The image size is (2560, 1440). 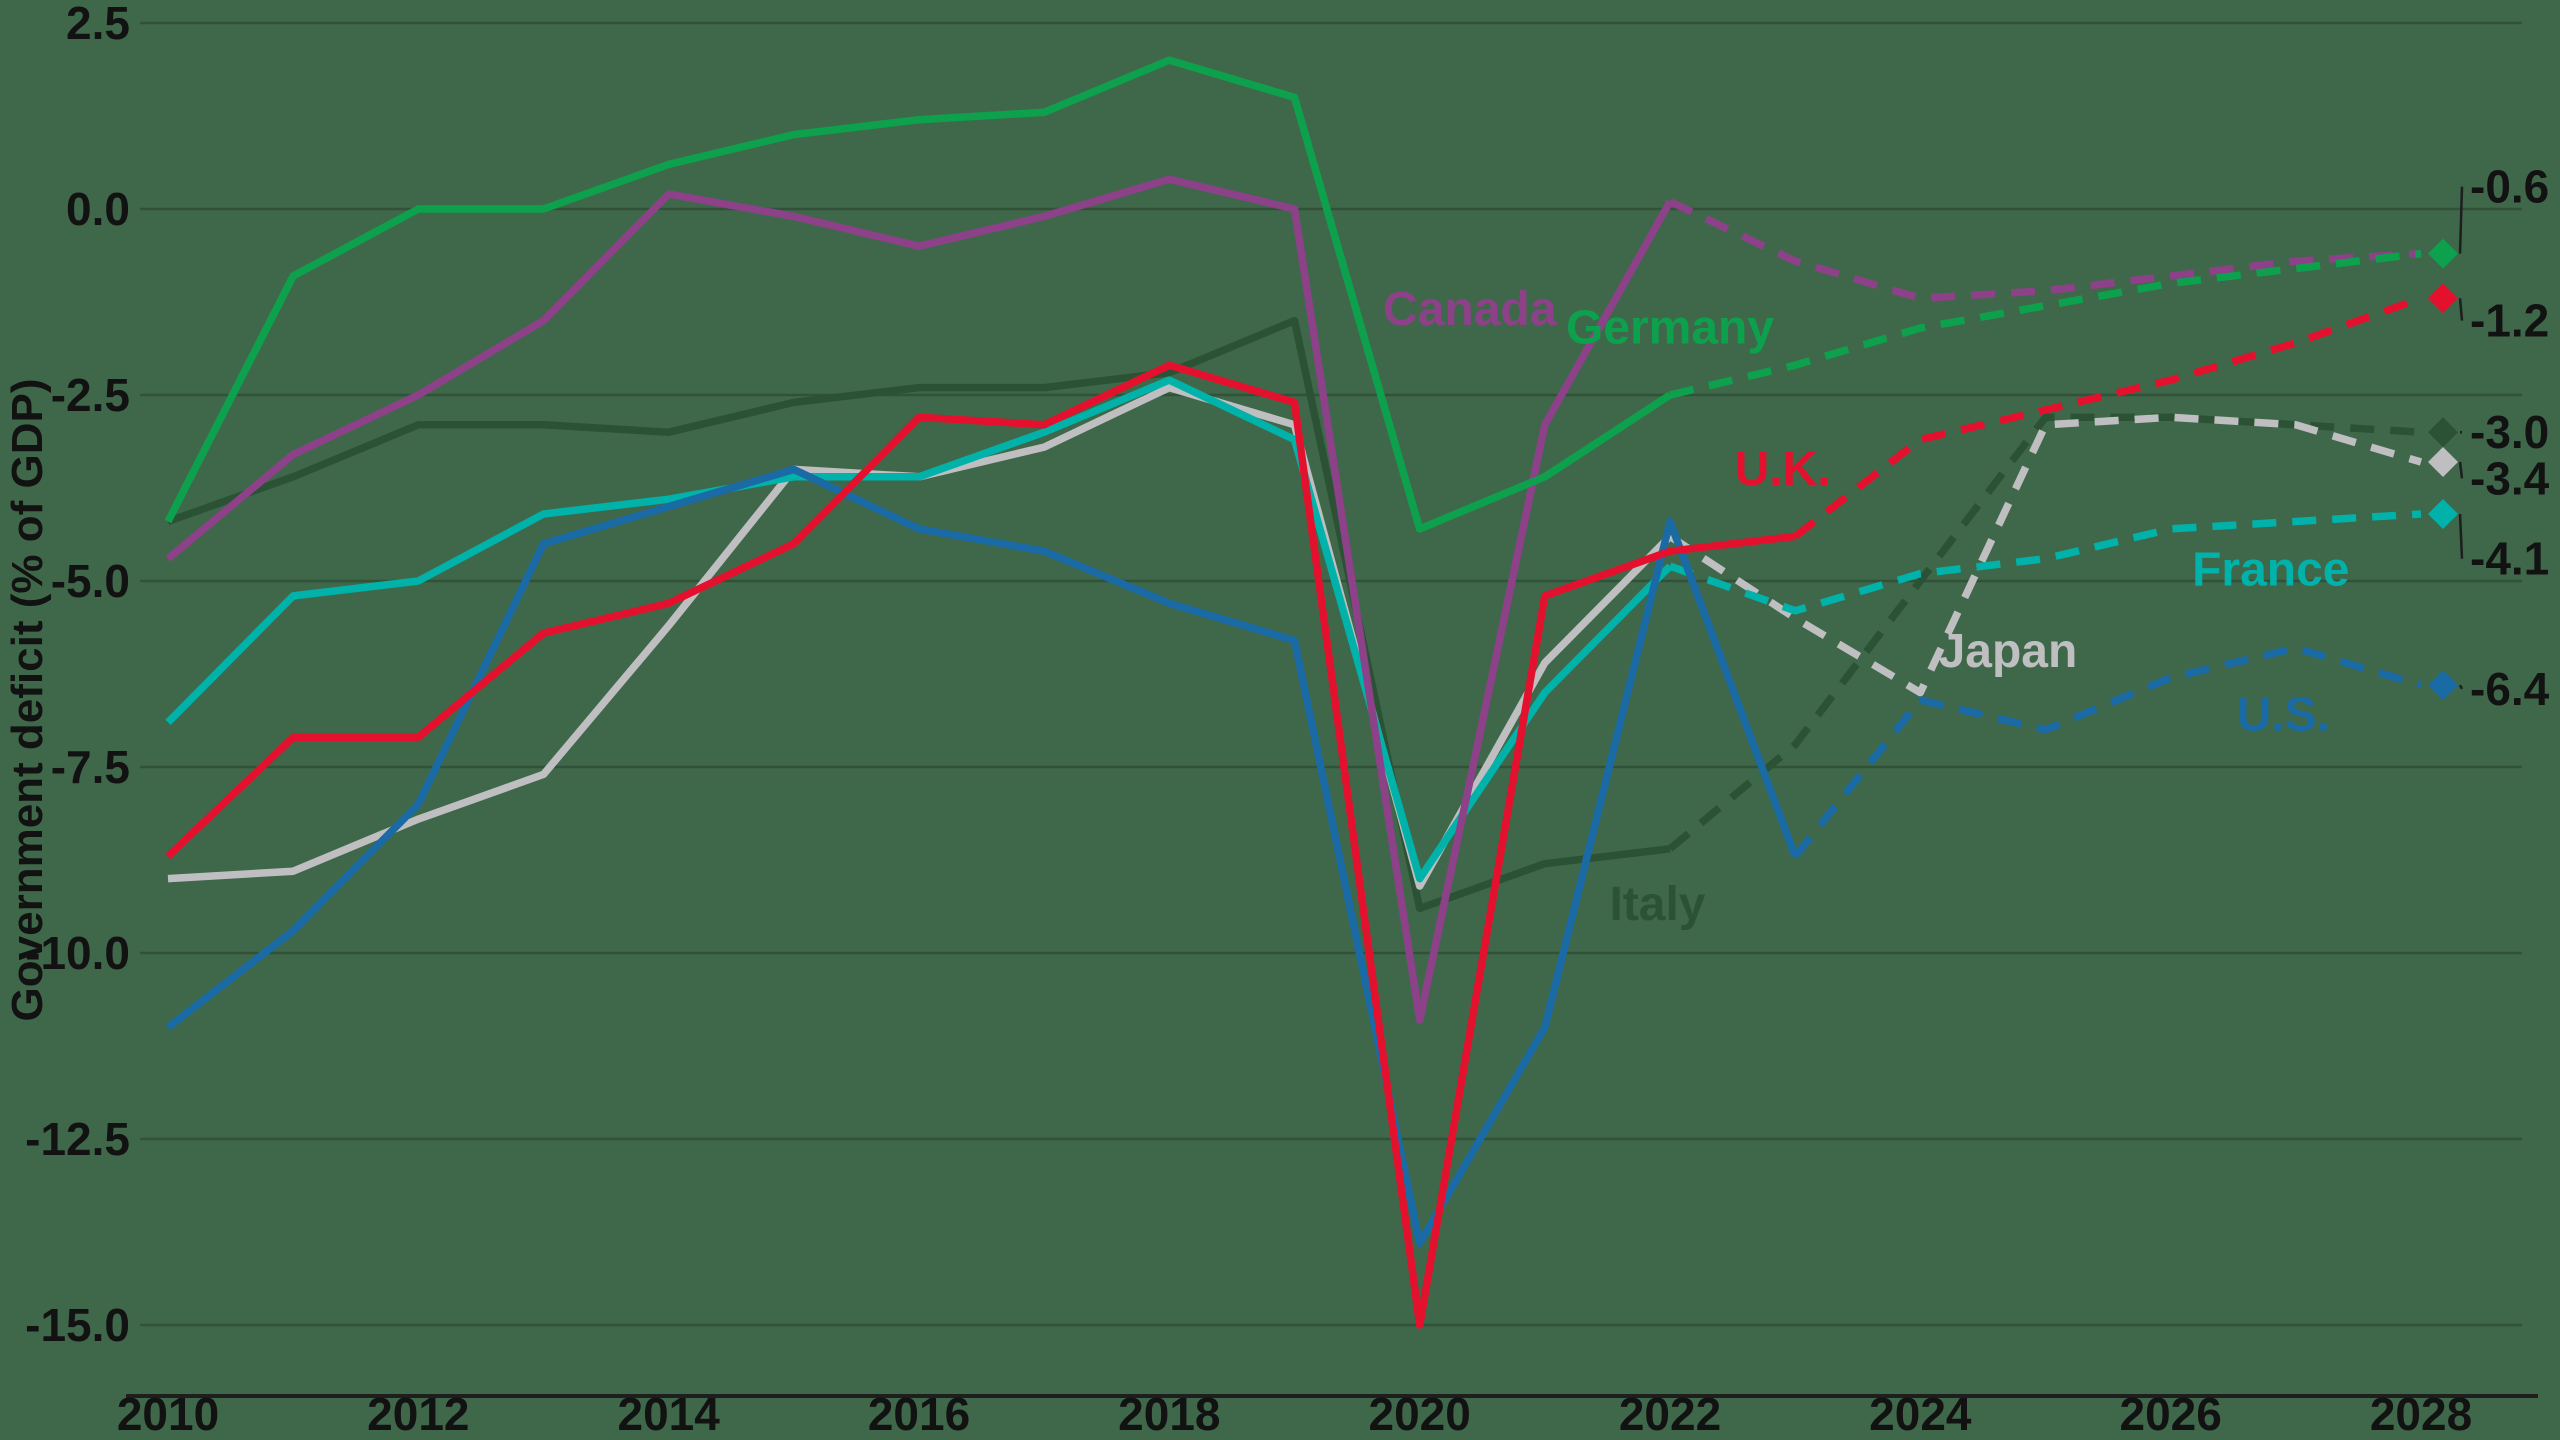 What do you see at coordinates (1670, 328) in the screenshot?
I see `country-label-germany: Germany` at bounding box center [1670, 328].